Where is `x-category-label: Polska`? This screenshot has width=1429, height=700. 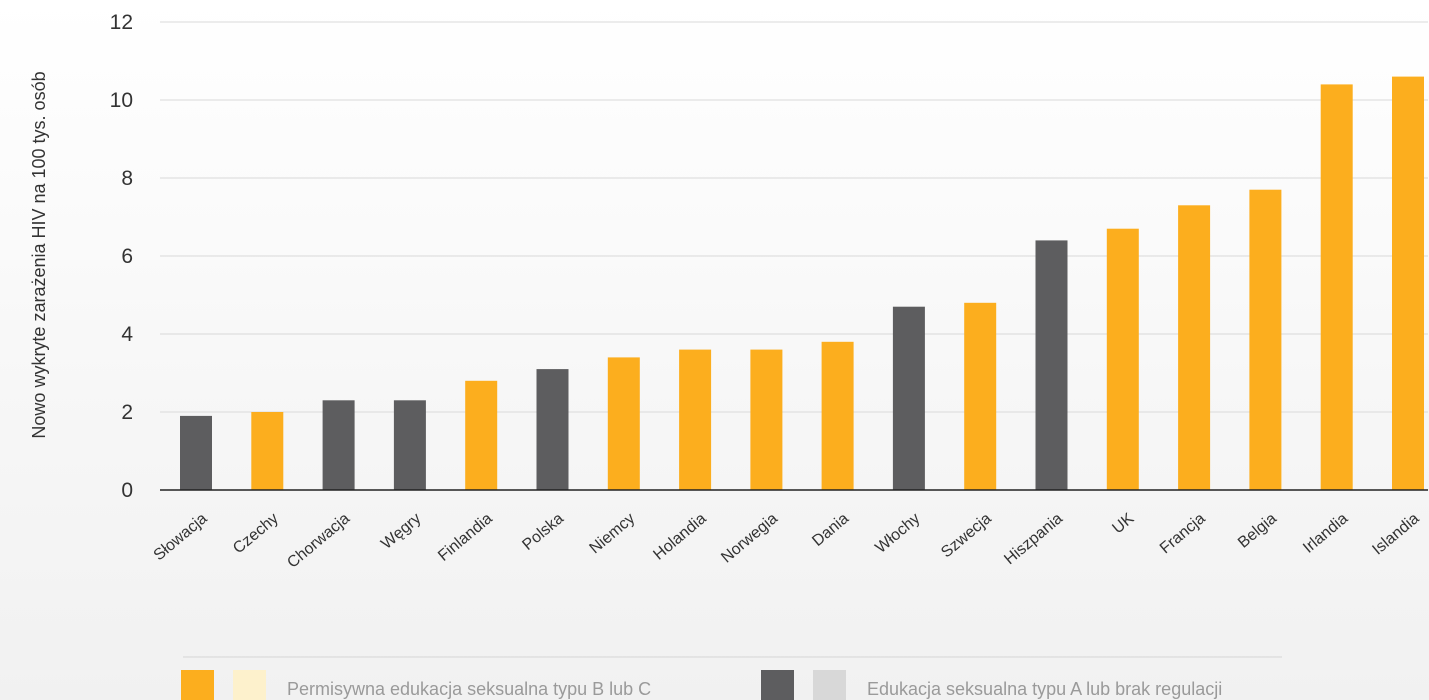
x-category-label: Polska is located at coordinates (543, 532).